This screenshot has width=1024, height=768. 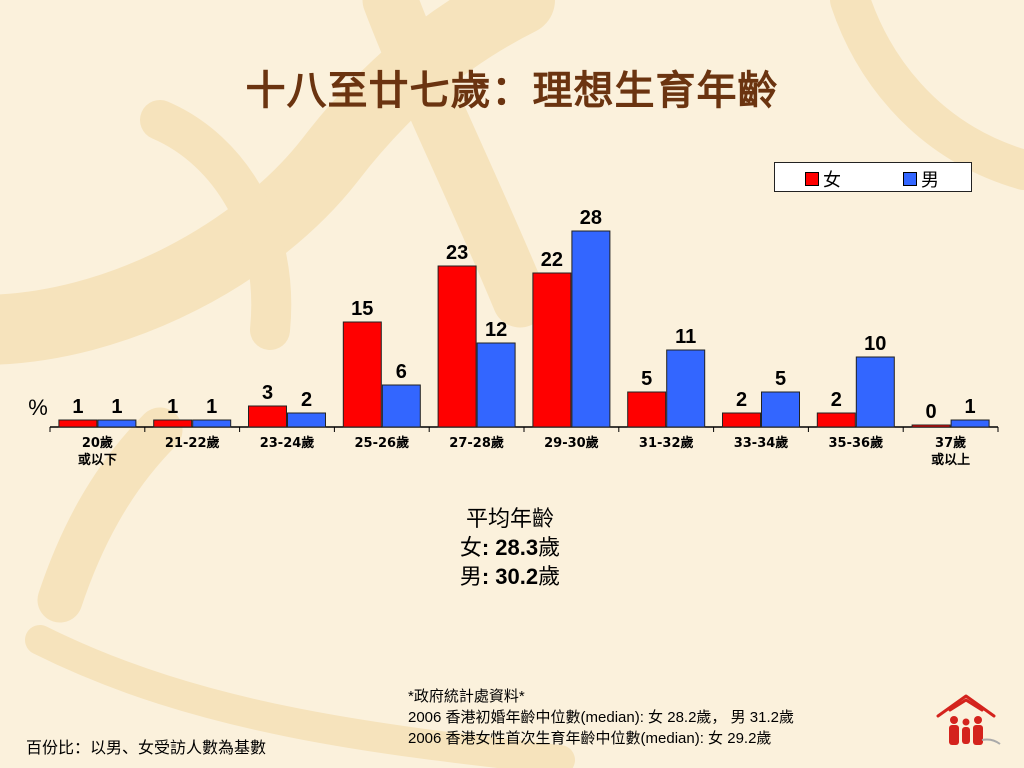 I want to click on average-male-value: : 30.2, so click(x=510, y=576).